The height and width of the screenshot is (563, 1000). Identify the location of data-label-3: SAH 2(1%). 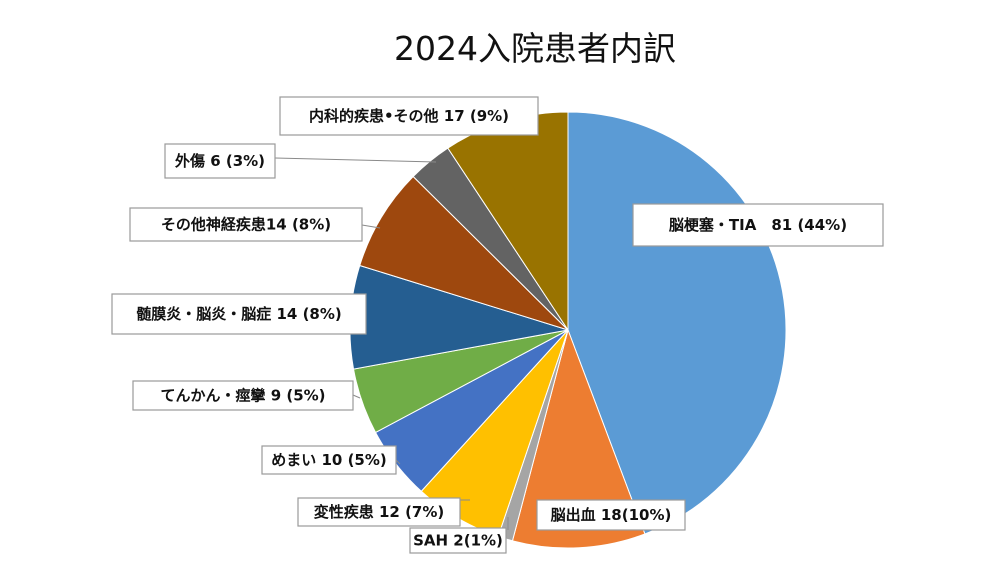
(458, 541).